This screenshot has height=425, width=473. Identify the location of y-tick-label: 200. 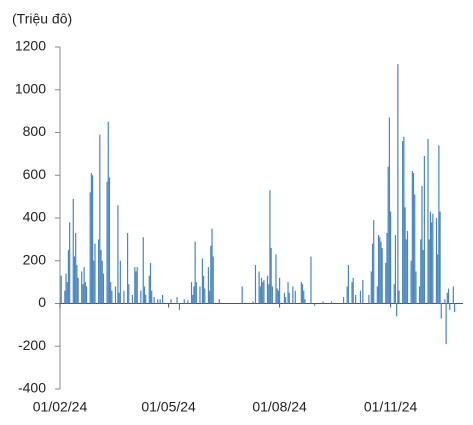
(35, 259).